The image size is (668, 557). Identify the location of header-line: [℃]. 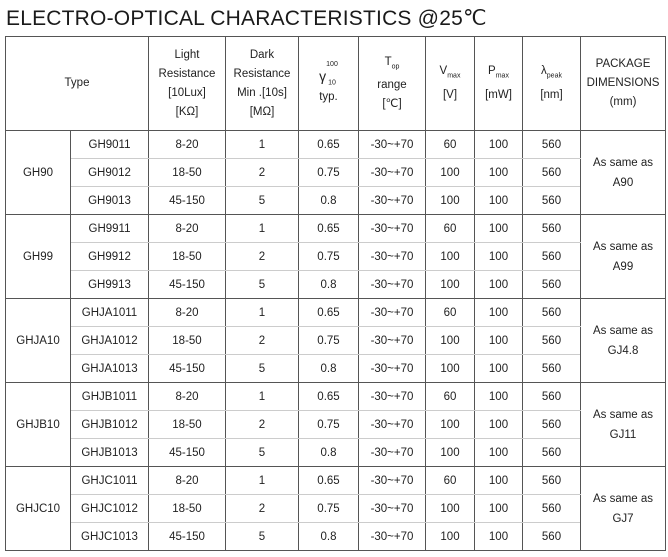
(392, 104).